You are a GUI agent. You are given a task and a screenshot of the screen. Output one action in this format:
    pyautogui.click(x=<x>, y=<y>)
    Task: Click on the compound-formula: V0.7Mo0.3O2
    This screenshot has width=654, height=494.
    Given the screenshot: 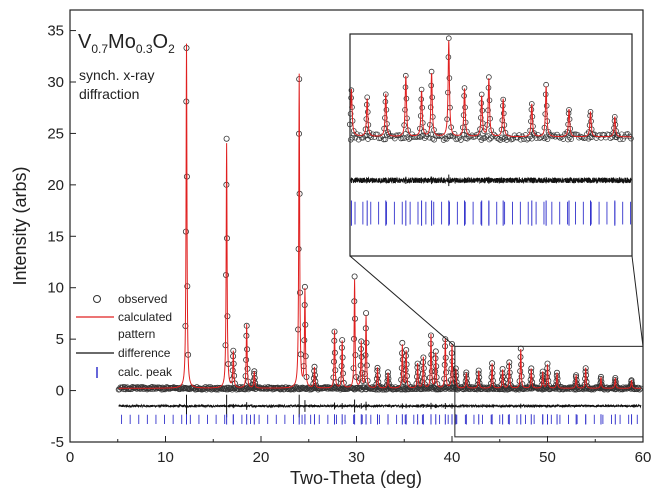 What is the action you would take?
    pyautogui.click(x=126, y=43)
    